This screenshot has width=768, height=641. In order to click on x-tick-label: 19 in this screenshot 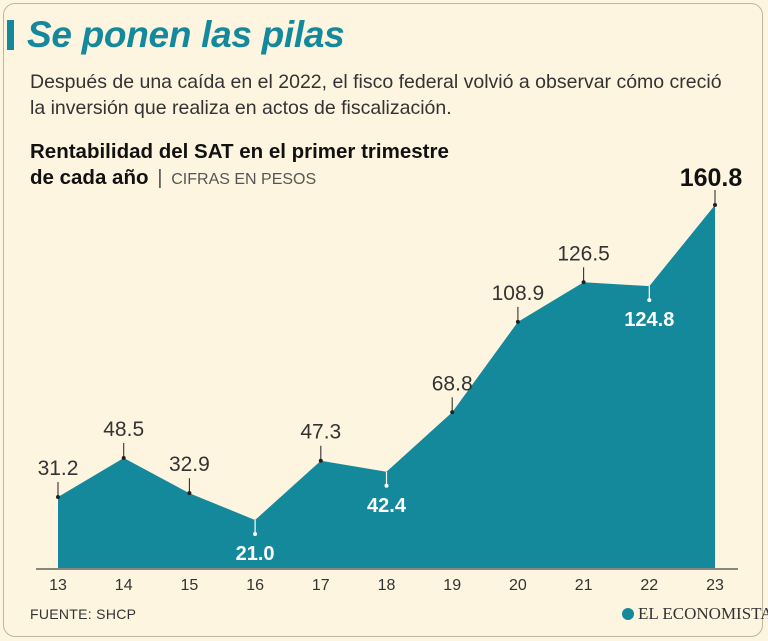, I will do `click(452, 585)`.